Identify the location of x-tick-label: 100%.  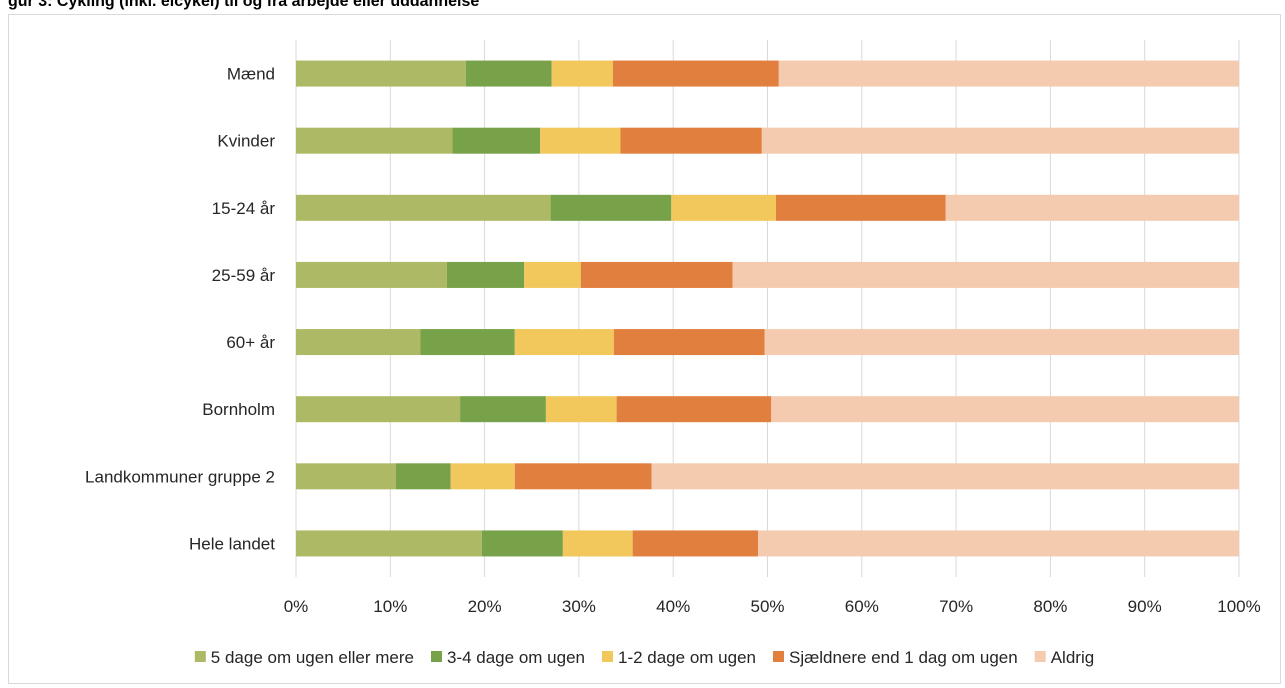
(1238, 606).